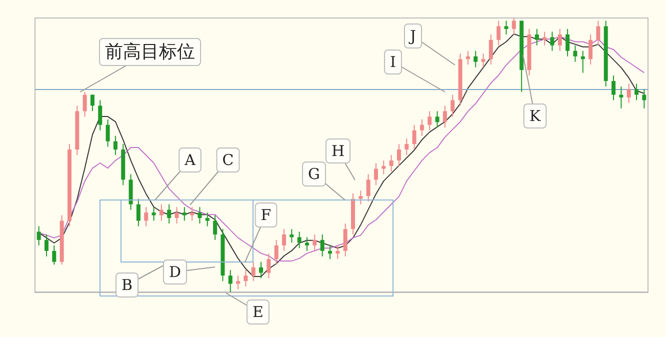  I want to click on annotation: 前高目标位, so click(150, 52).